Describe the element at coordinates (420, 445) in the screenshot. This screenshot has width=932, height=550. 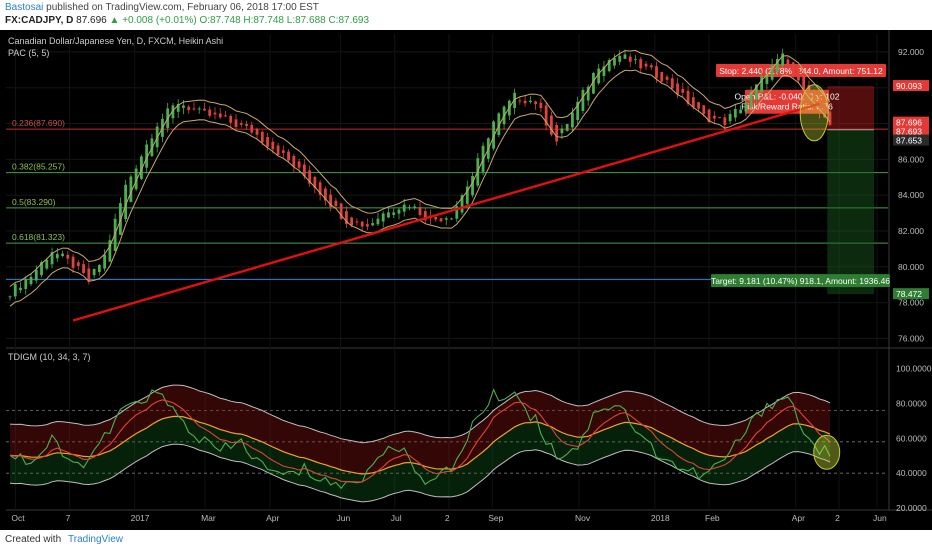
I see `tdi-market-base-line` at that location.